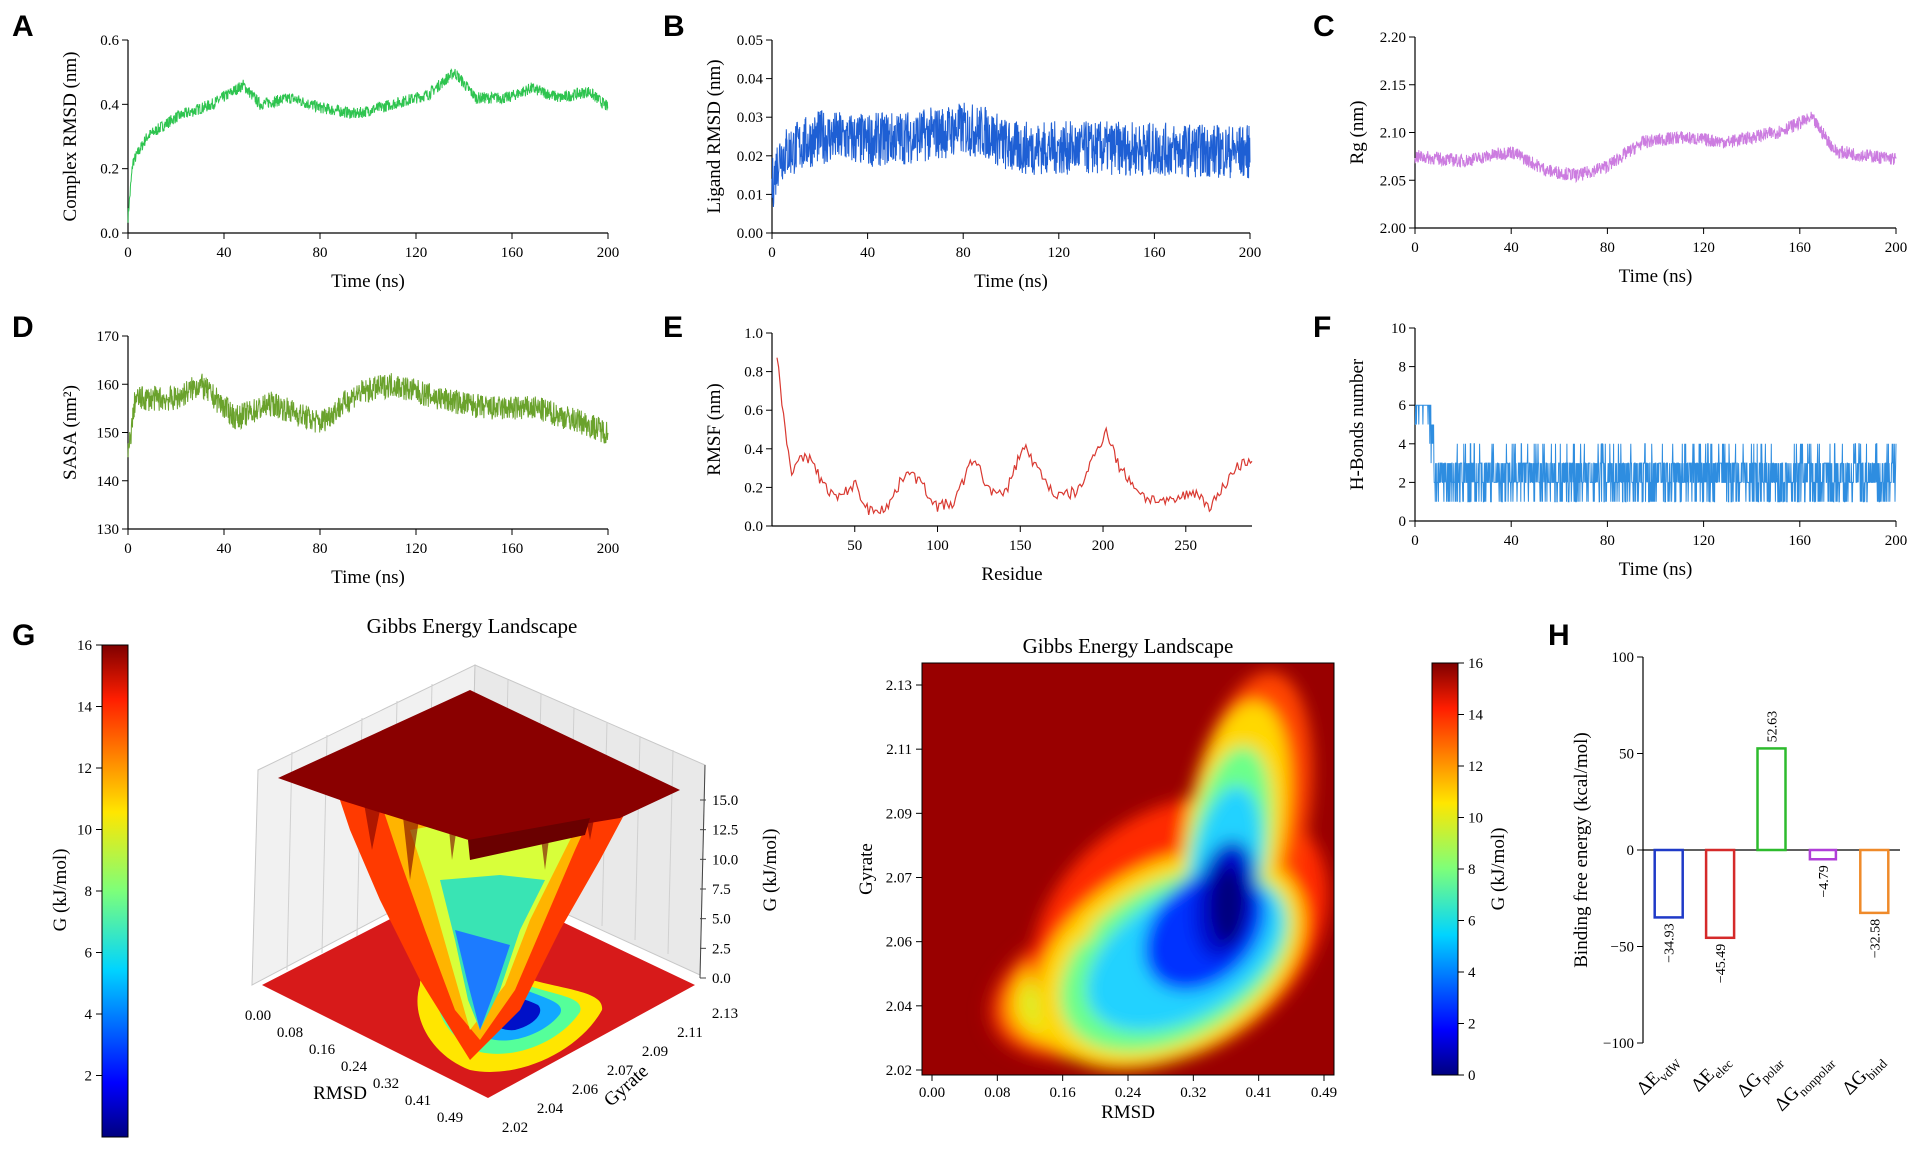  Describe the element at coordinates (482, 980) in the screenshot. I see `funnel-blue` at that location.